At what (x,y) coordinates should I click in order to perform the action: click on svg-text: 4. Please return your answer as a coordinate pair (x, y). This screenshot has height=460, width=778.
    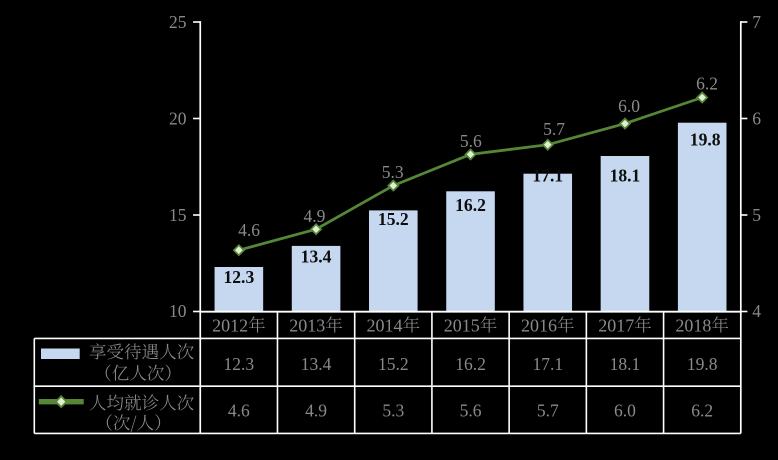
    Looking at the image, I should click on (756, 311).